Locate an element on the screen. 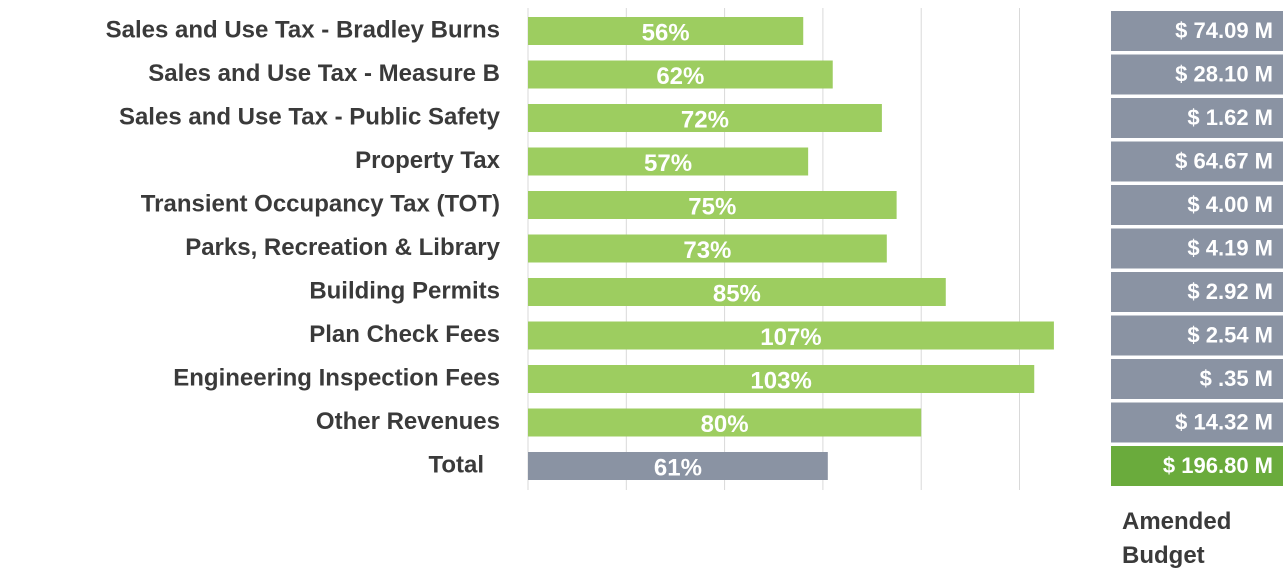  bar-value-label: 61% is located at coordinates (678, 467).